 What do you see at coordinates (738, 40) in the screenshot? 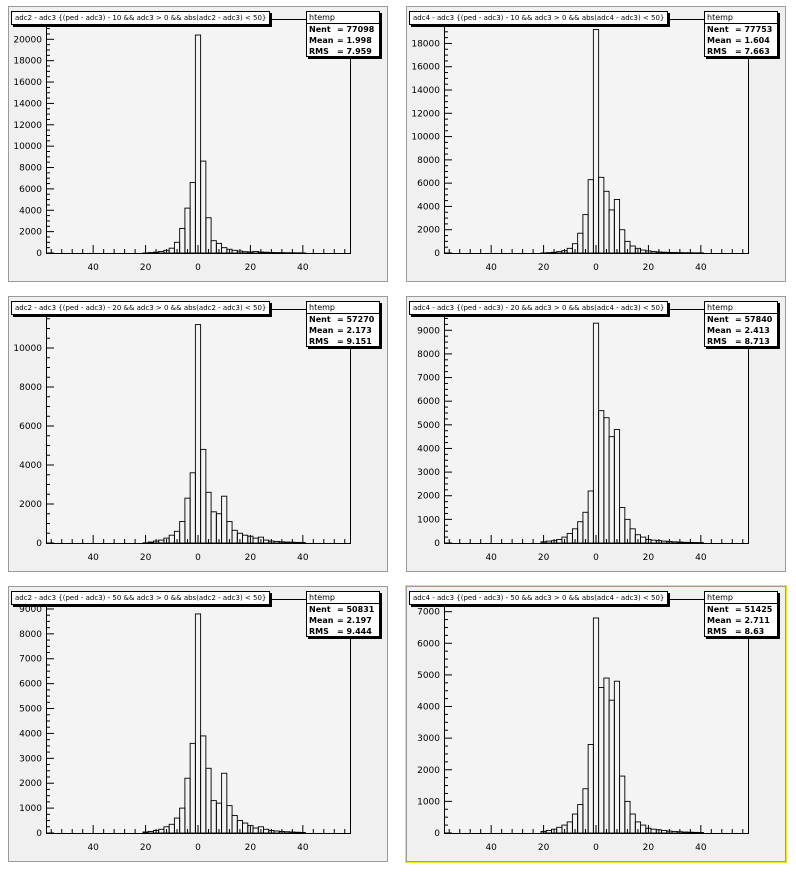
I see `stats-mean: Mean = 1.604` at bounding box center [738, 40].